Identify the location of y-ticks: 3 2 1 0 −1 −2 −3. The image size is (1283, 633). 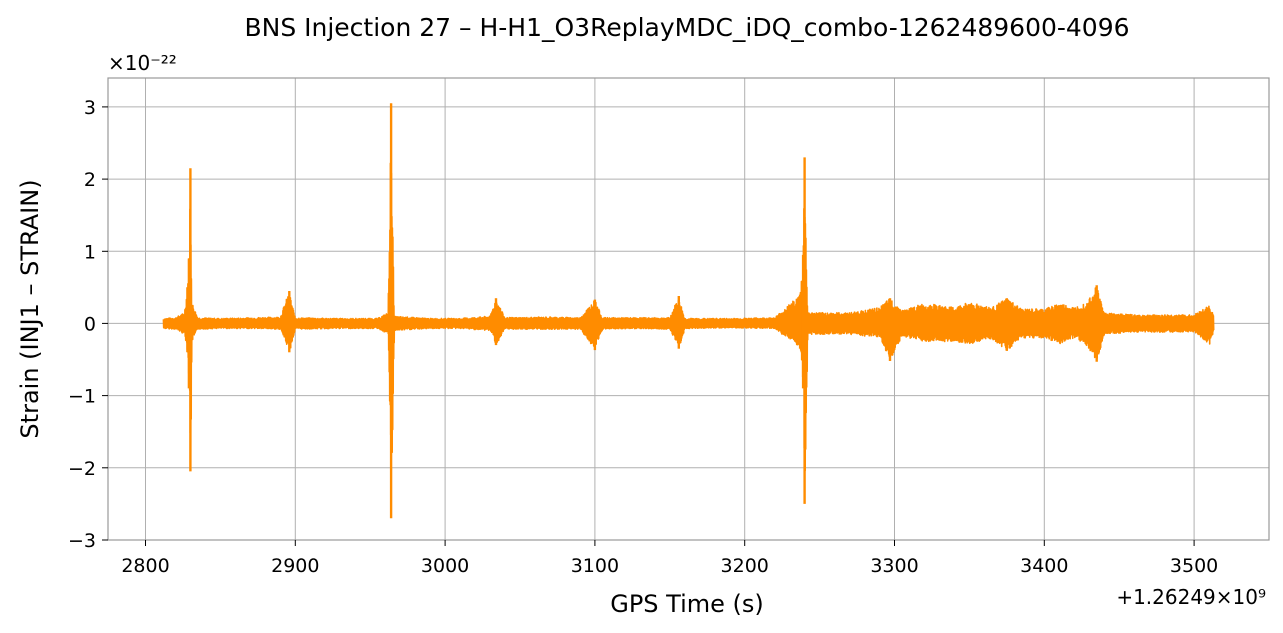
(88, 324).